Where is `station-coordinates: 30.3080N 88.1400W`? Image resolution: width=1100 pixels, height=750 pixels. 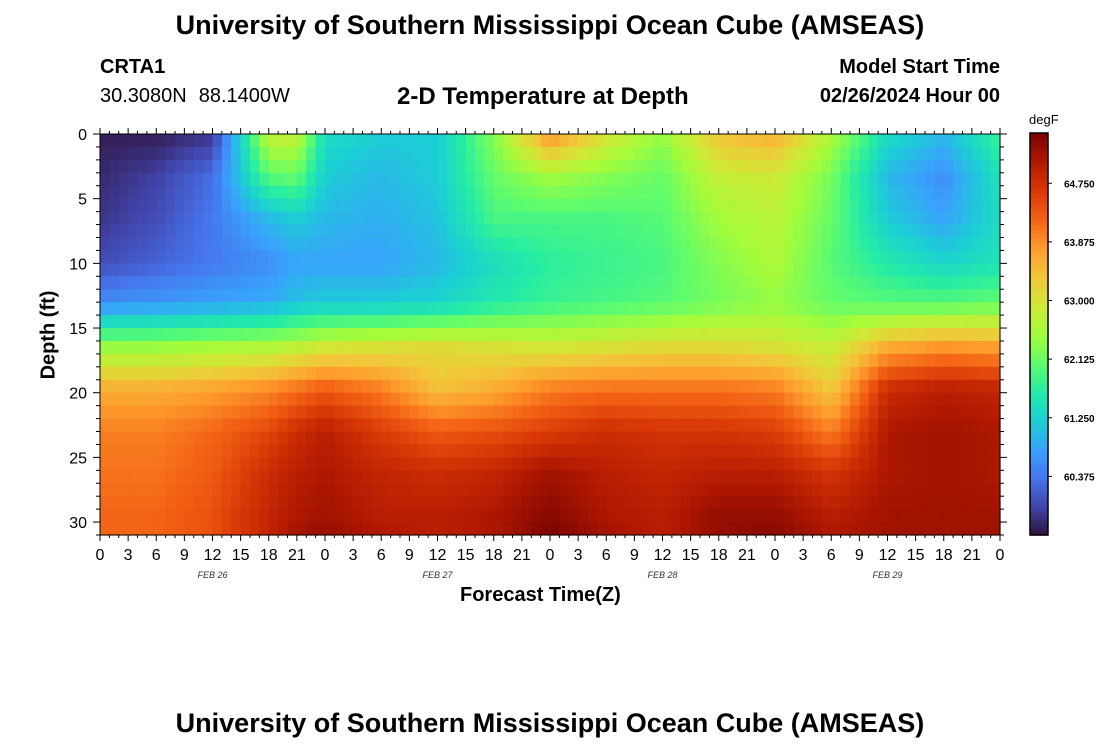 station-coordinates: 30.3080N 88.1400W is located at coordinates (195, 96).